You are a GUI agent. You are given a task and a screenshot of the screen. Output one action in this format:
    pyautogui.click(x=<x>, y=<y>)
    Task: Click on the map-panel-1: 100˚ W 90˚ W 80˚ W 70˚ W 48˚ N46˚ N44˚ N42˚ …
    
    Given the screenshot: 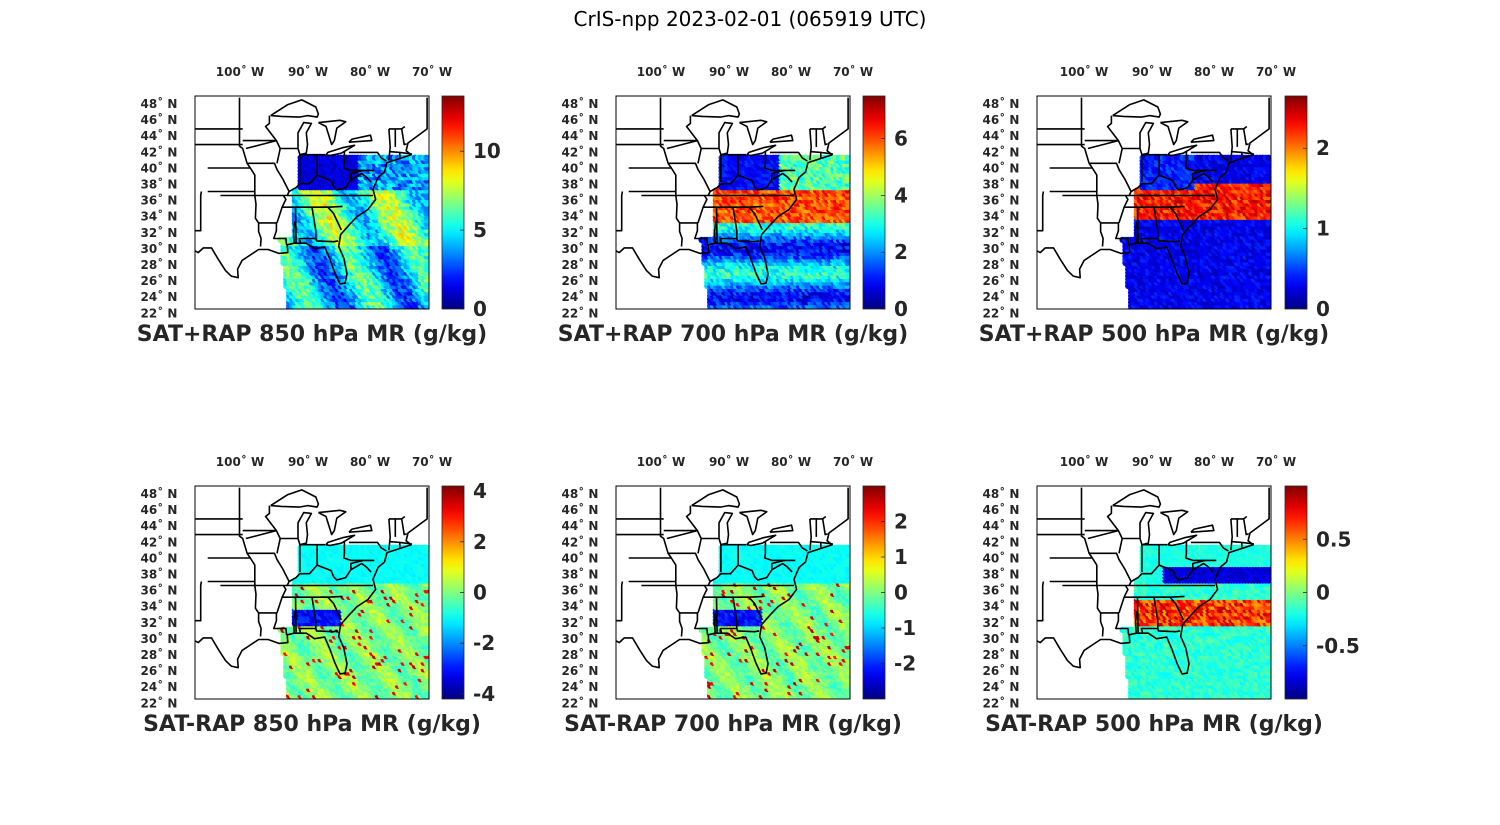 What is the action you would take?
    pyautogui.click(x=319, y=205)
    